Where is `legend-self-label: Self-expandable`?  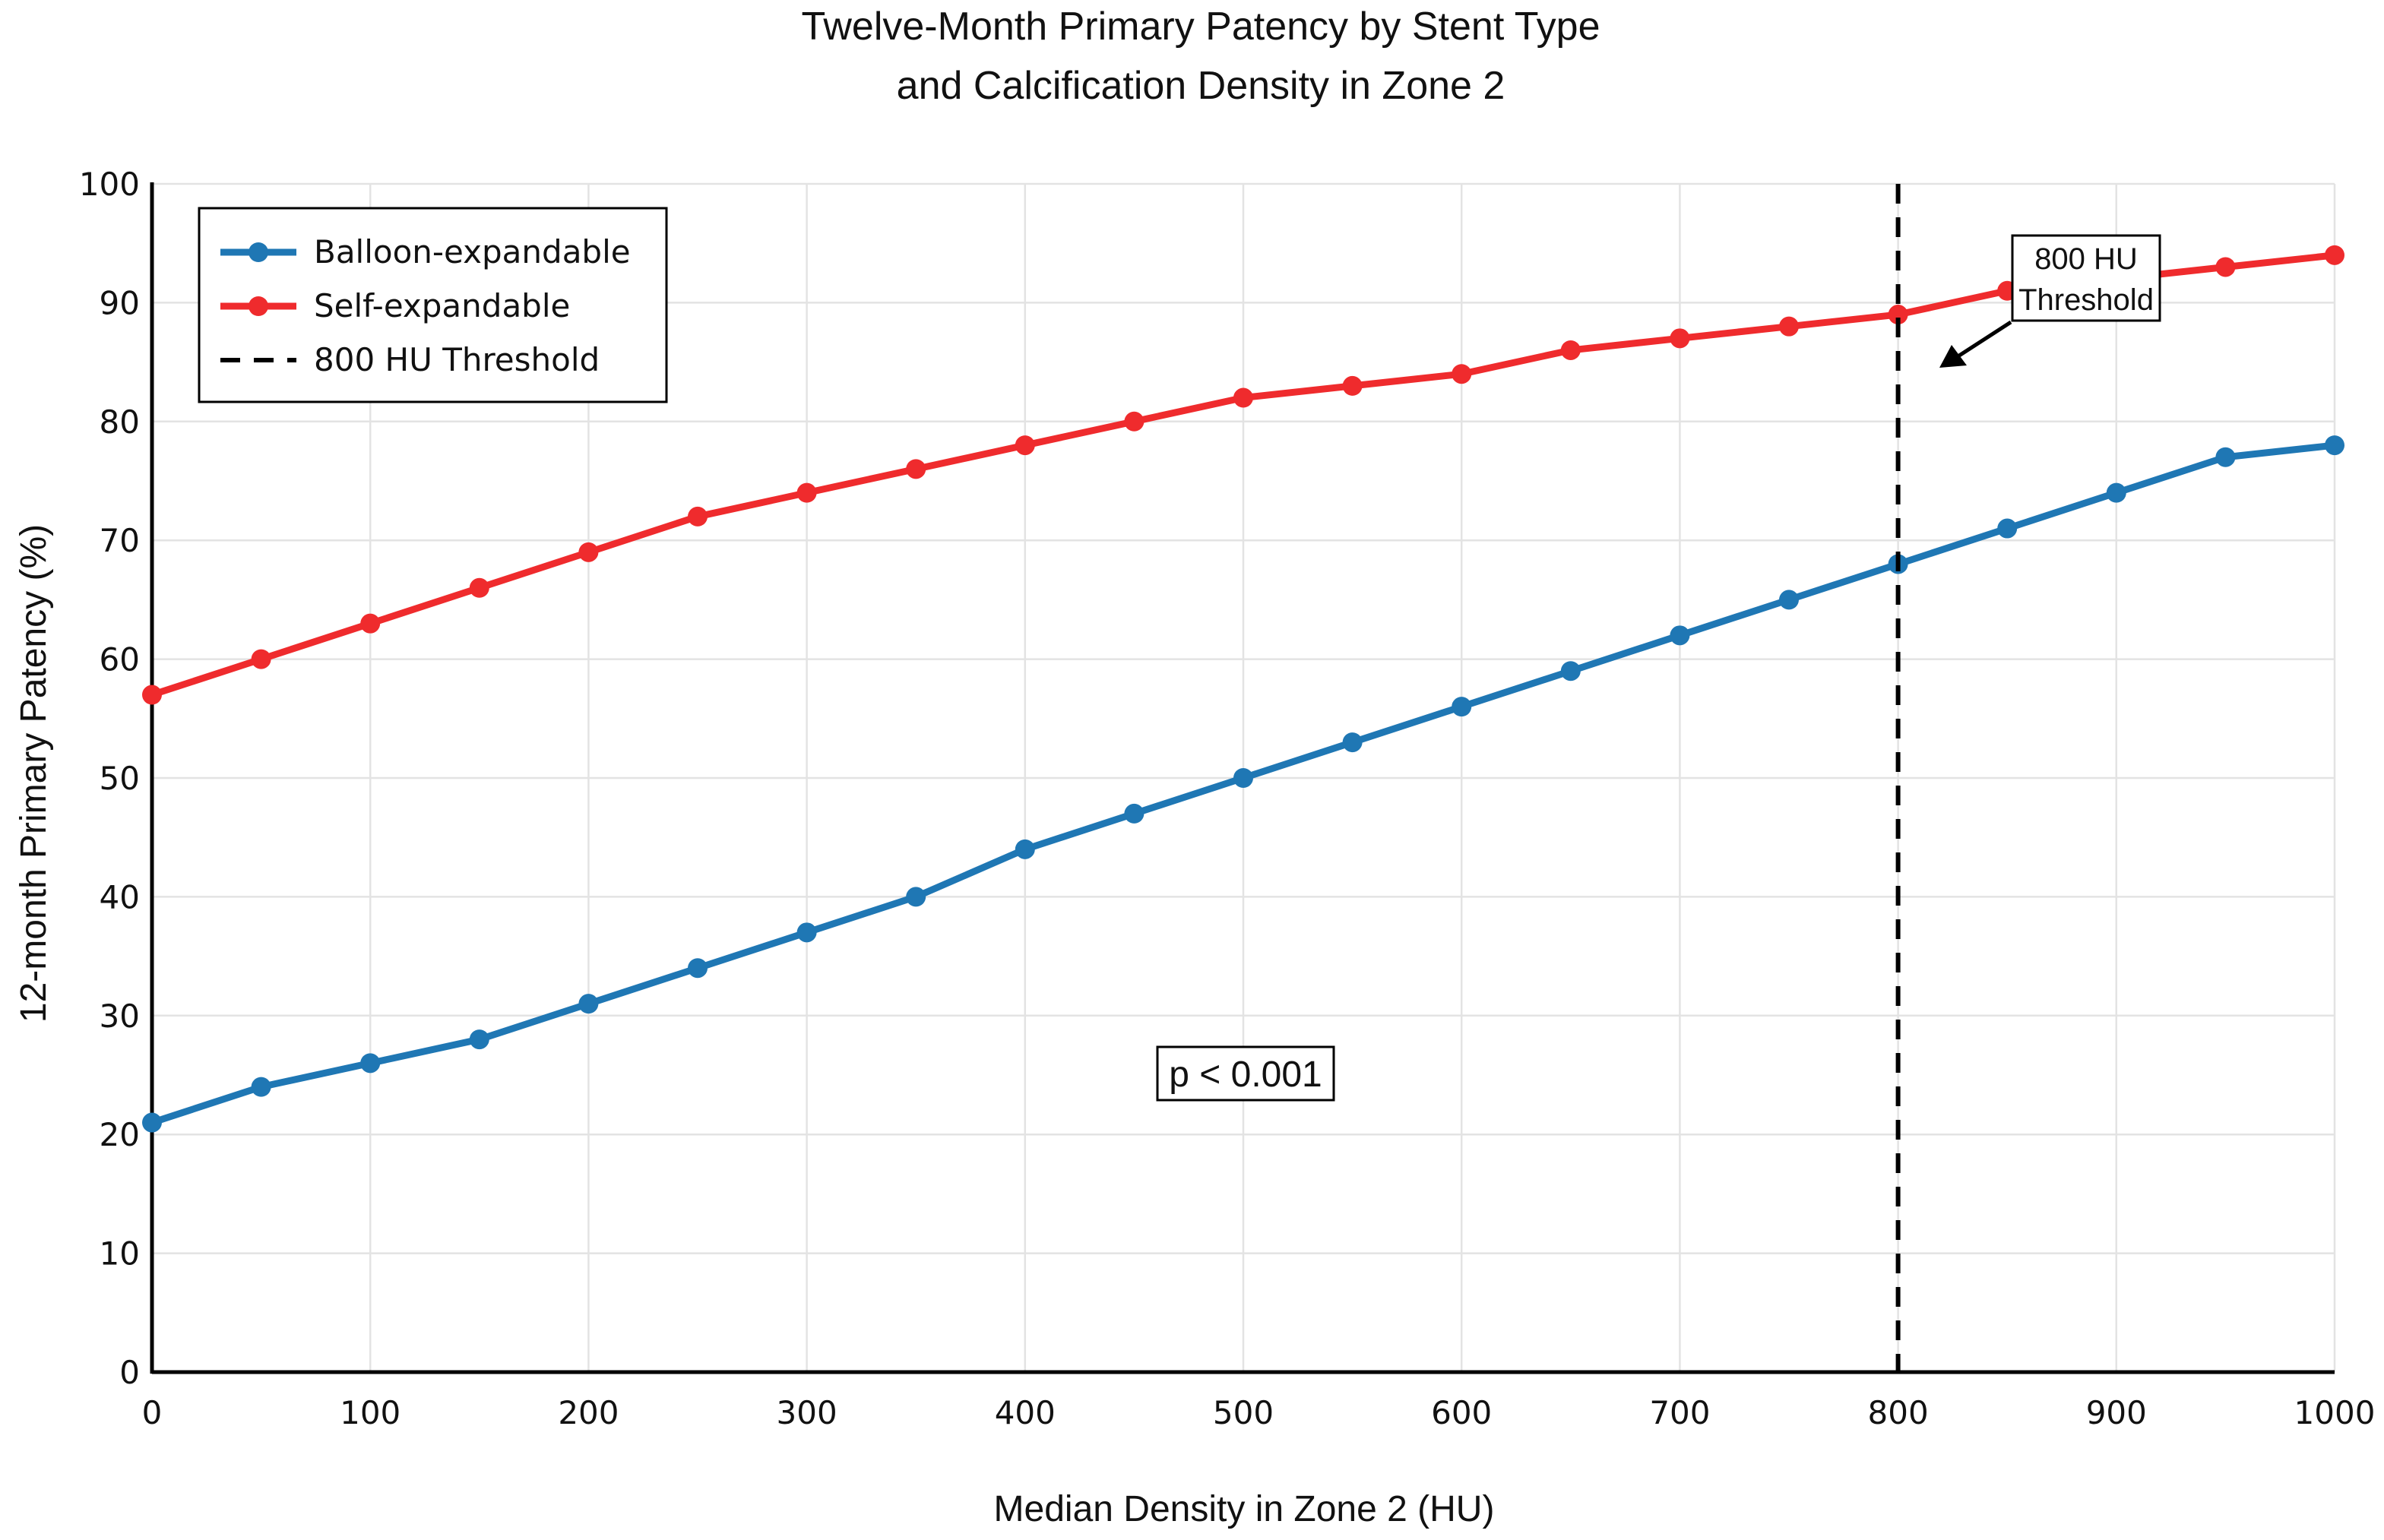 legend-self-label: Self-expandable is located at coordinates (442, 305).